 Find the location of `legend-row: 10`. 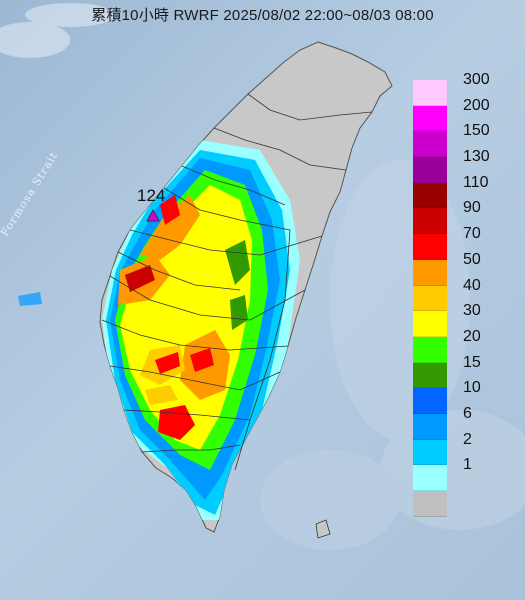

legend-row: 10 is located at coordinates (469, 397).